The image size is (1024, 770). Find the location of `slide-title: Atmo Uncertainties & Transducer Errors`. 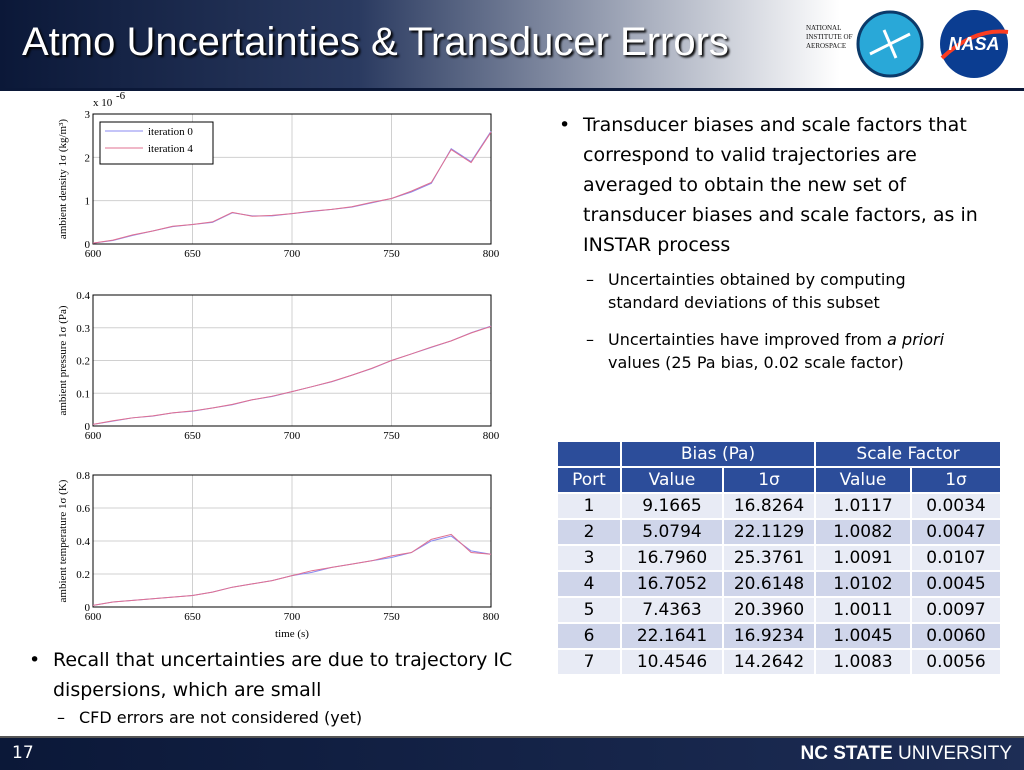

slide-title: Atmo Uncertainties & Transducer Errors is located at coordinates (375, 42).